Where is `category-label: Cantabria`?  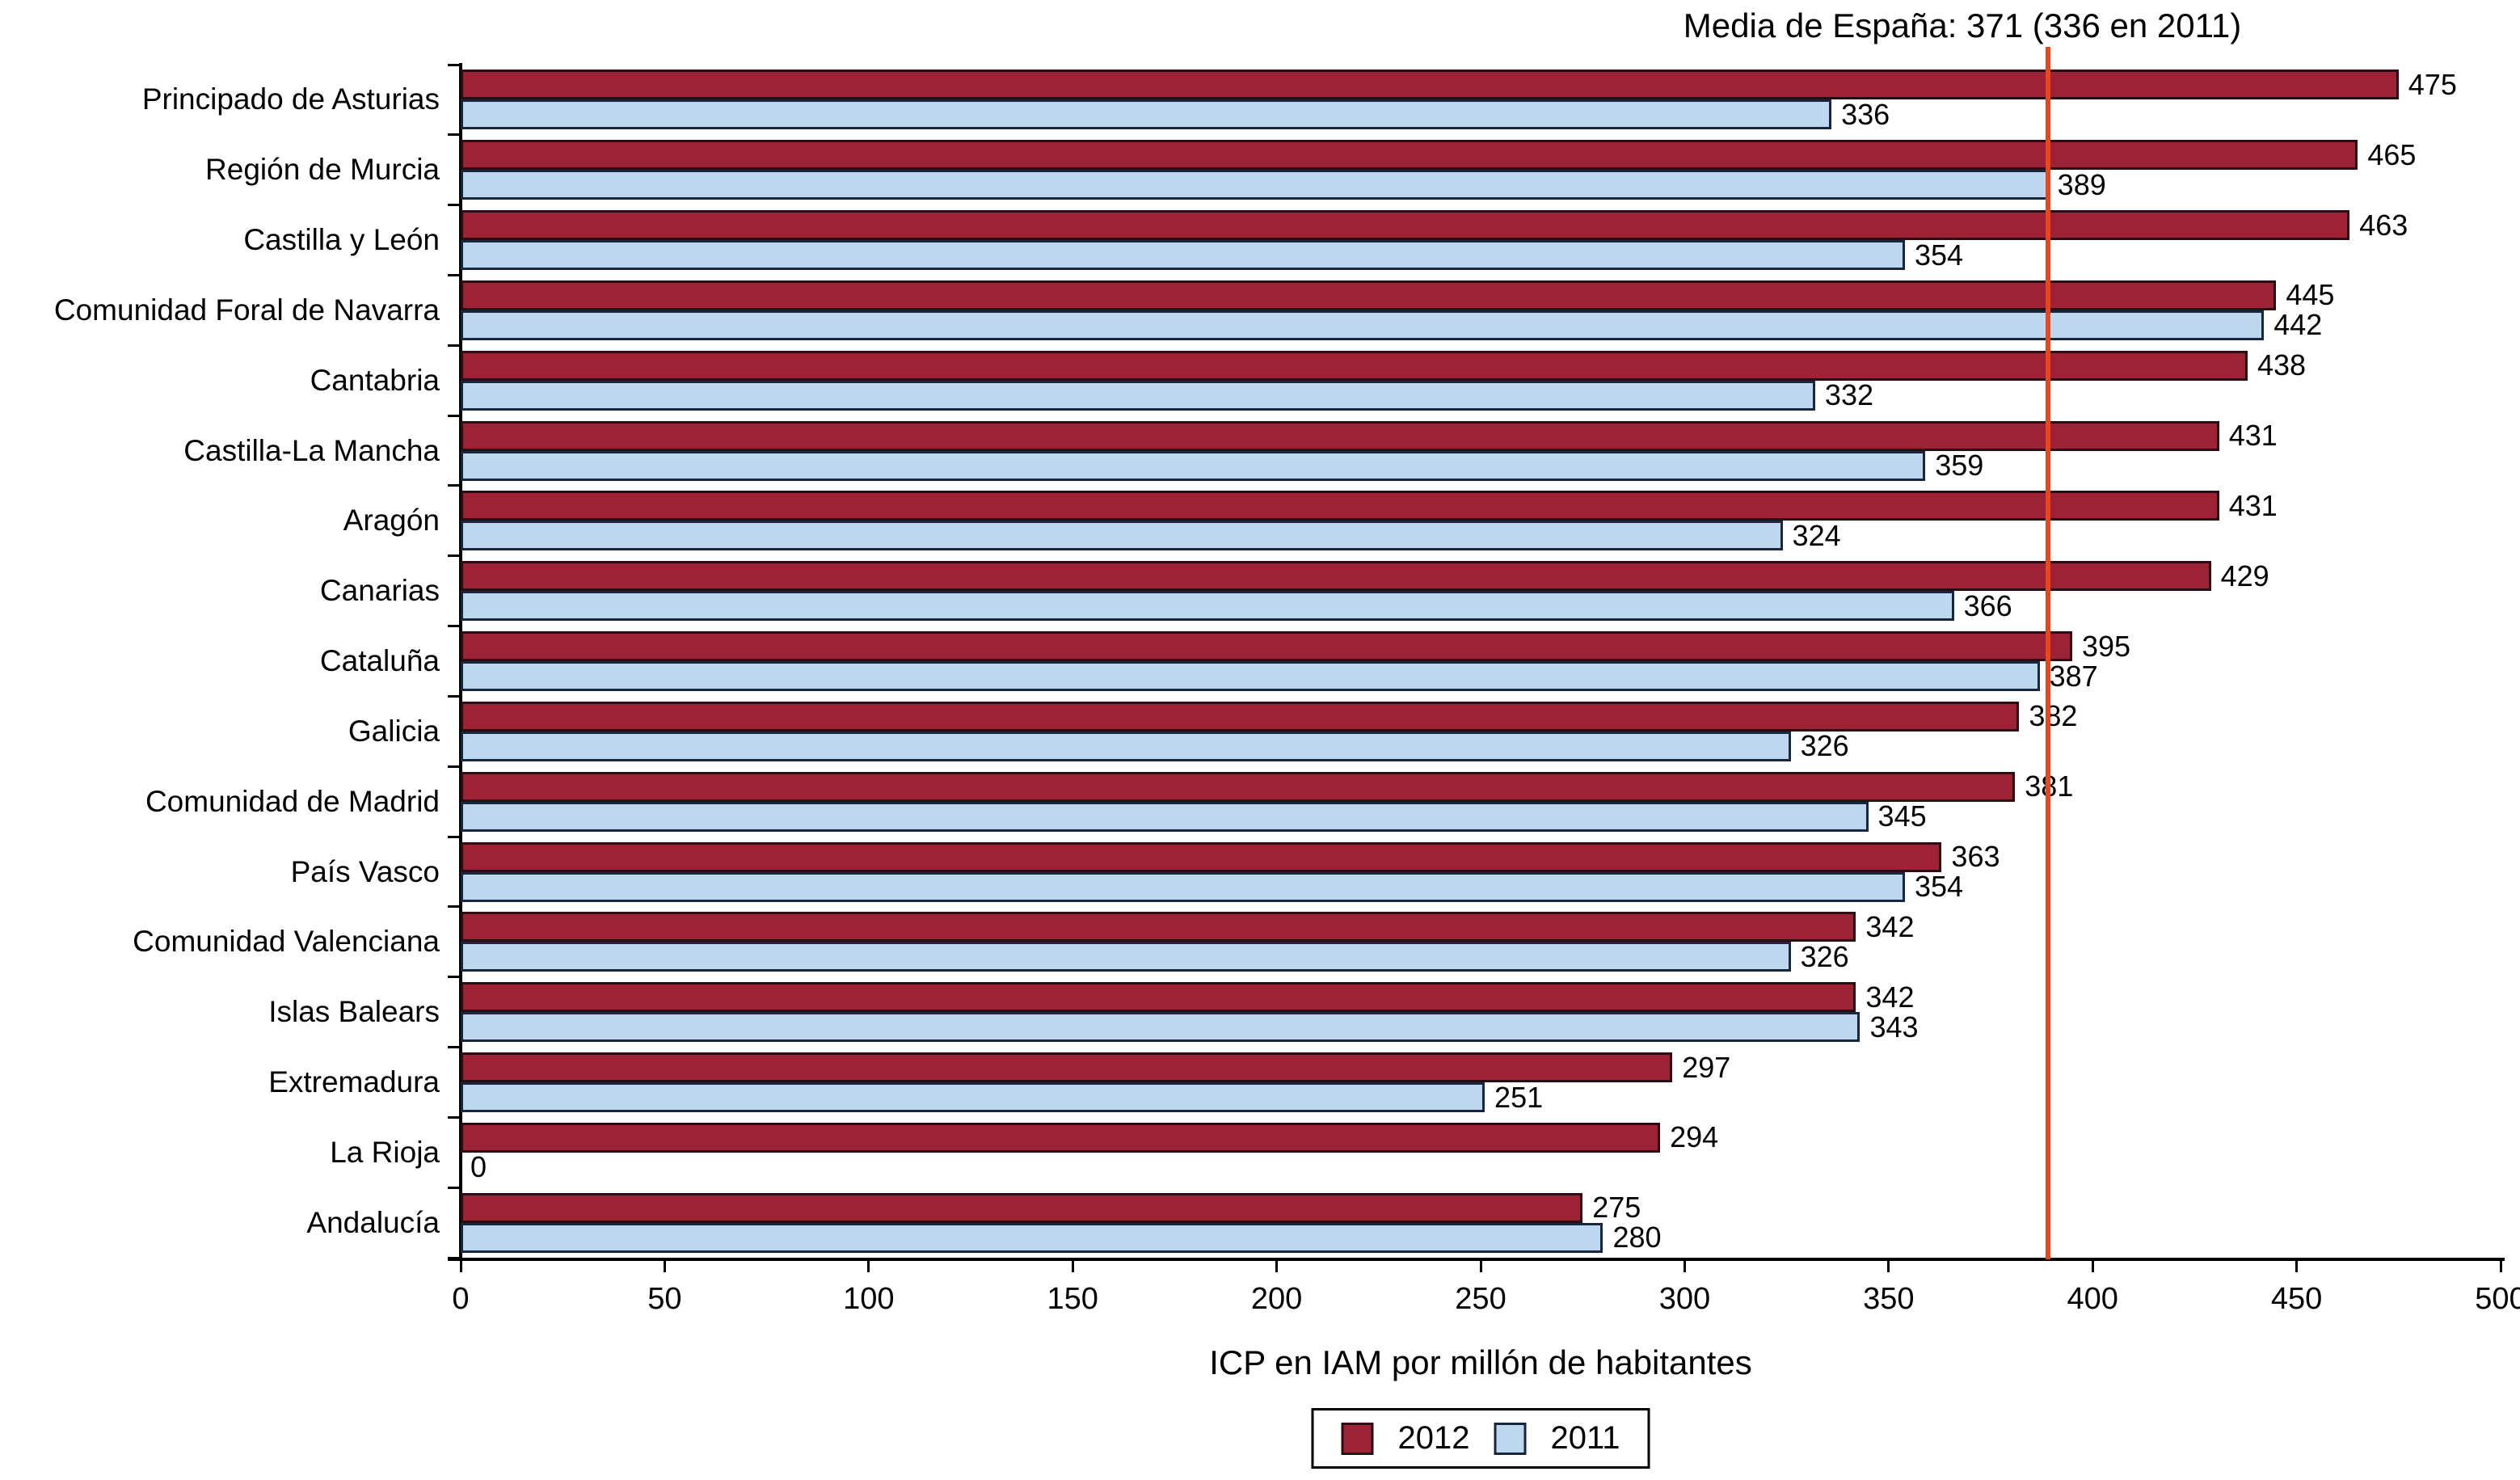 category-label: Cantabria is located at coordinates (375, 380).